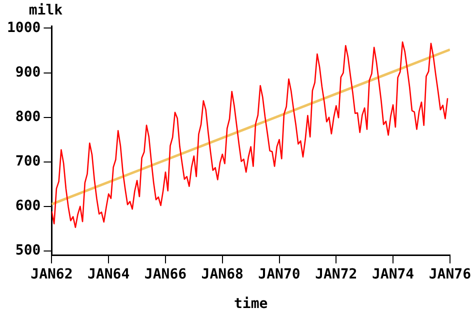  What do you see at coordinates (165, 274) in the screenshot?
I see `x-tick-label: JAN66` at bounding box center [165, 274].